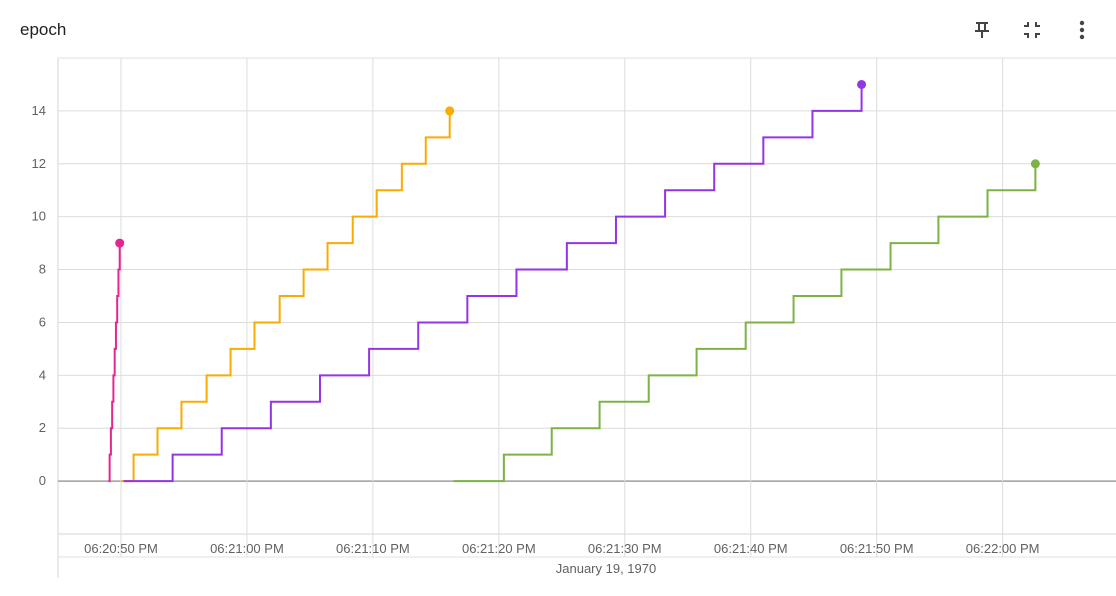 The height and width of the screenshot is (596, 1116). I want to click on collapse-button, so click(1032, 30).